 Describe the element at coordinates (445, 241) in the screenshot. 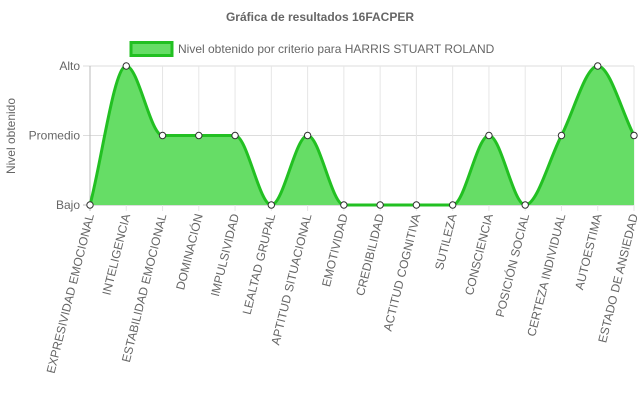

I see `x-tick-label: SUTILEZA` at that location.